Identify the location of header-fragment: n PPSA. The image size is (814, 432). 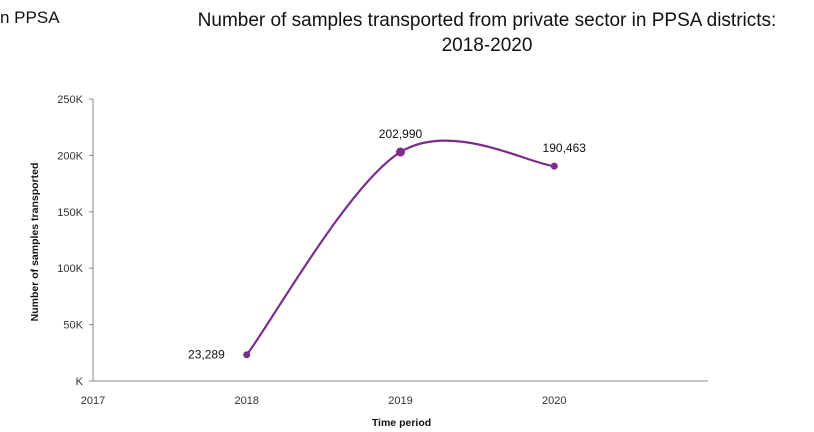
(30, 17).